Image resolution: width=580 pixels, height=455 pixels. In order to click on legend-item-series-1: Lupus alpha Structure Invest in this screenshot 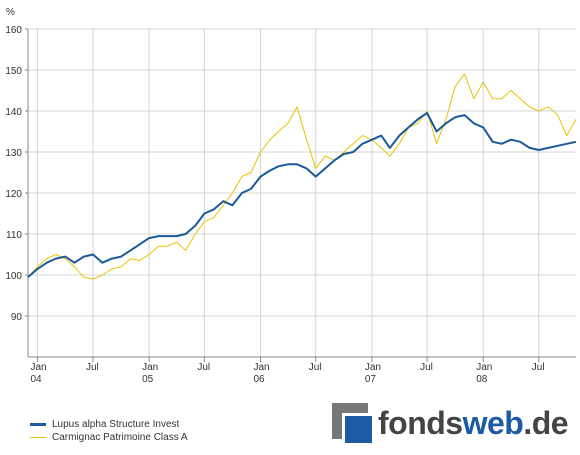, I will do `click(109, 424)`.